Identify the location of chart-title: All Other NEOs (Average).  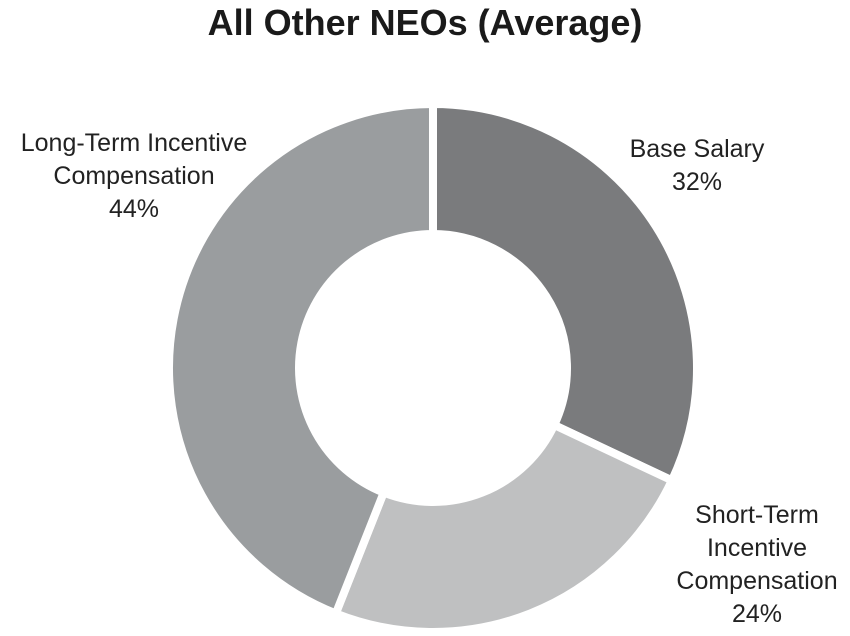
(425, 22).